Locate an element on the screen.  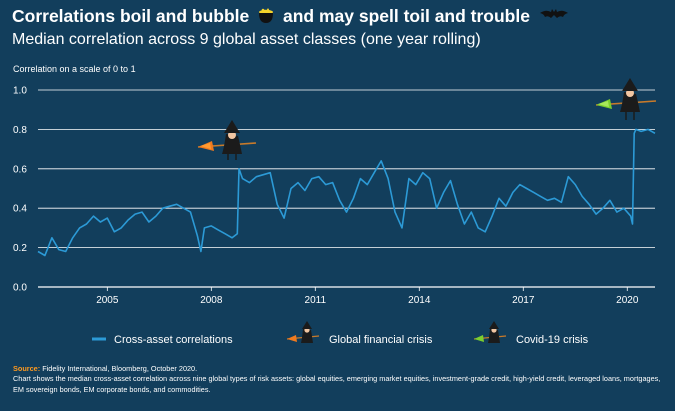
title-text-part1: Correlations boil and bubble is located at coordinates (131, 16).